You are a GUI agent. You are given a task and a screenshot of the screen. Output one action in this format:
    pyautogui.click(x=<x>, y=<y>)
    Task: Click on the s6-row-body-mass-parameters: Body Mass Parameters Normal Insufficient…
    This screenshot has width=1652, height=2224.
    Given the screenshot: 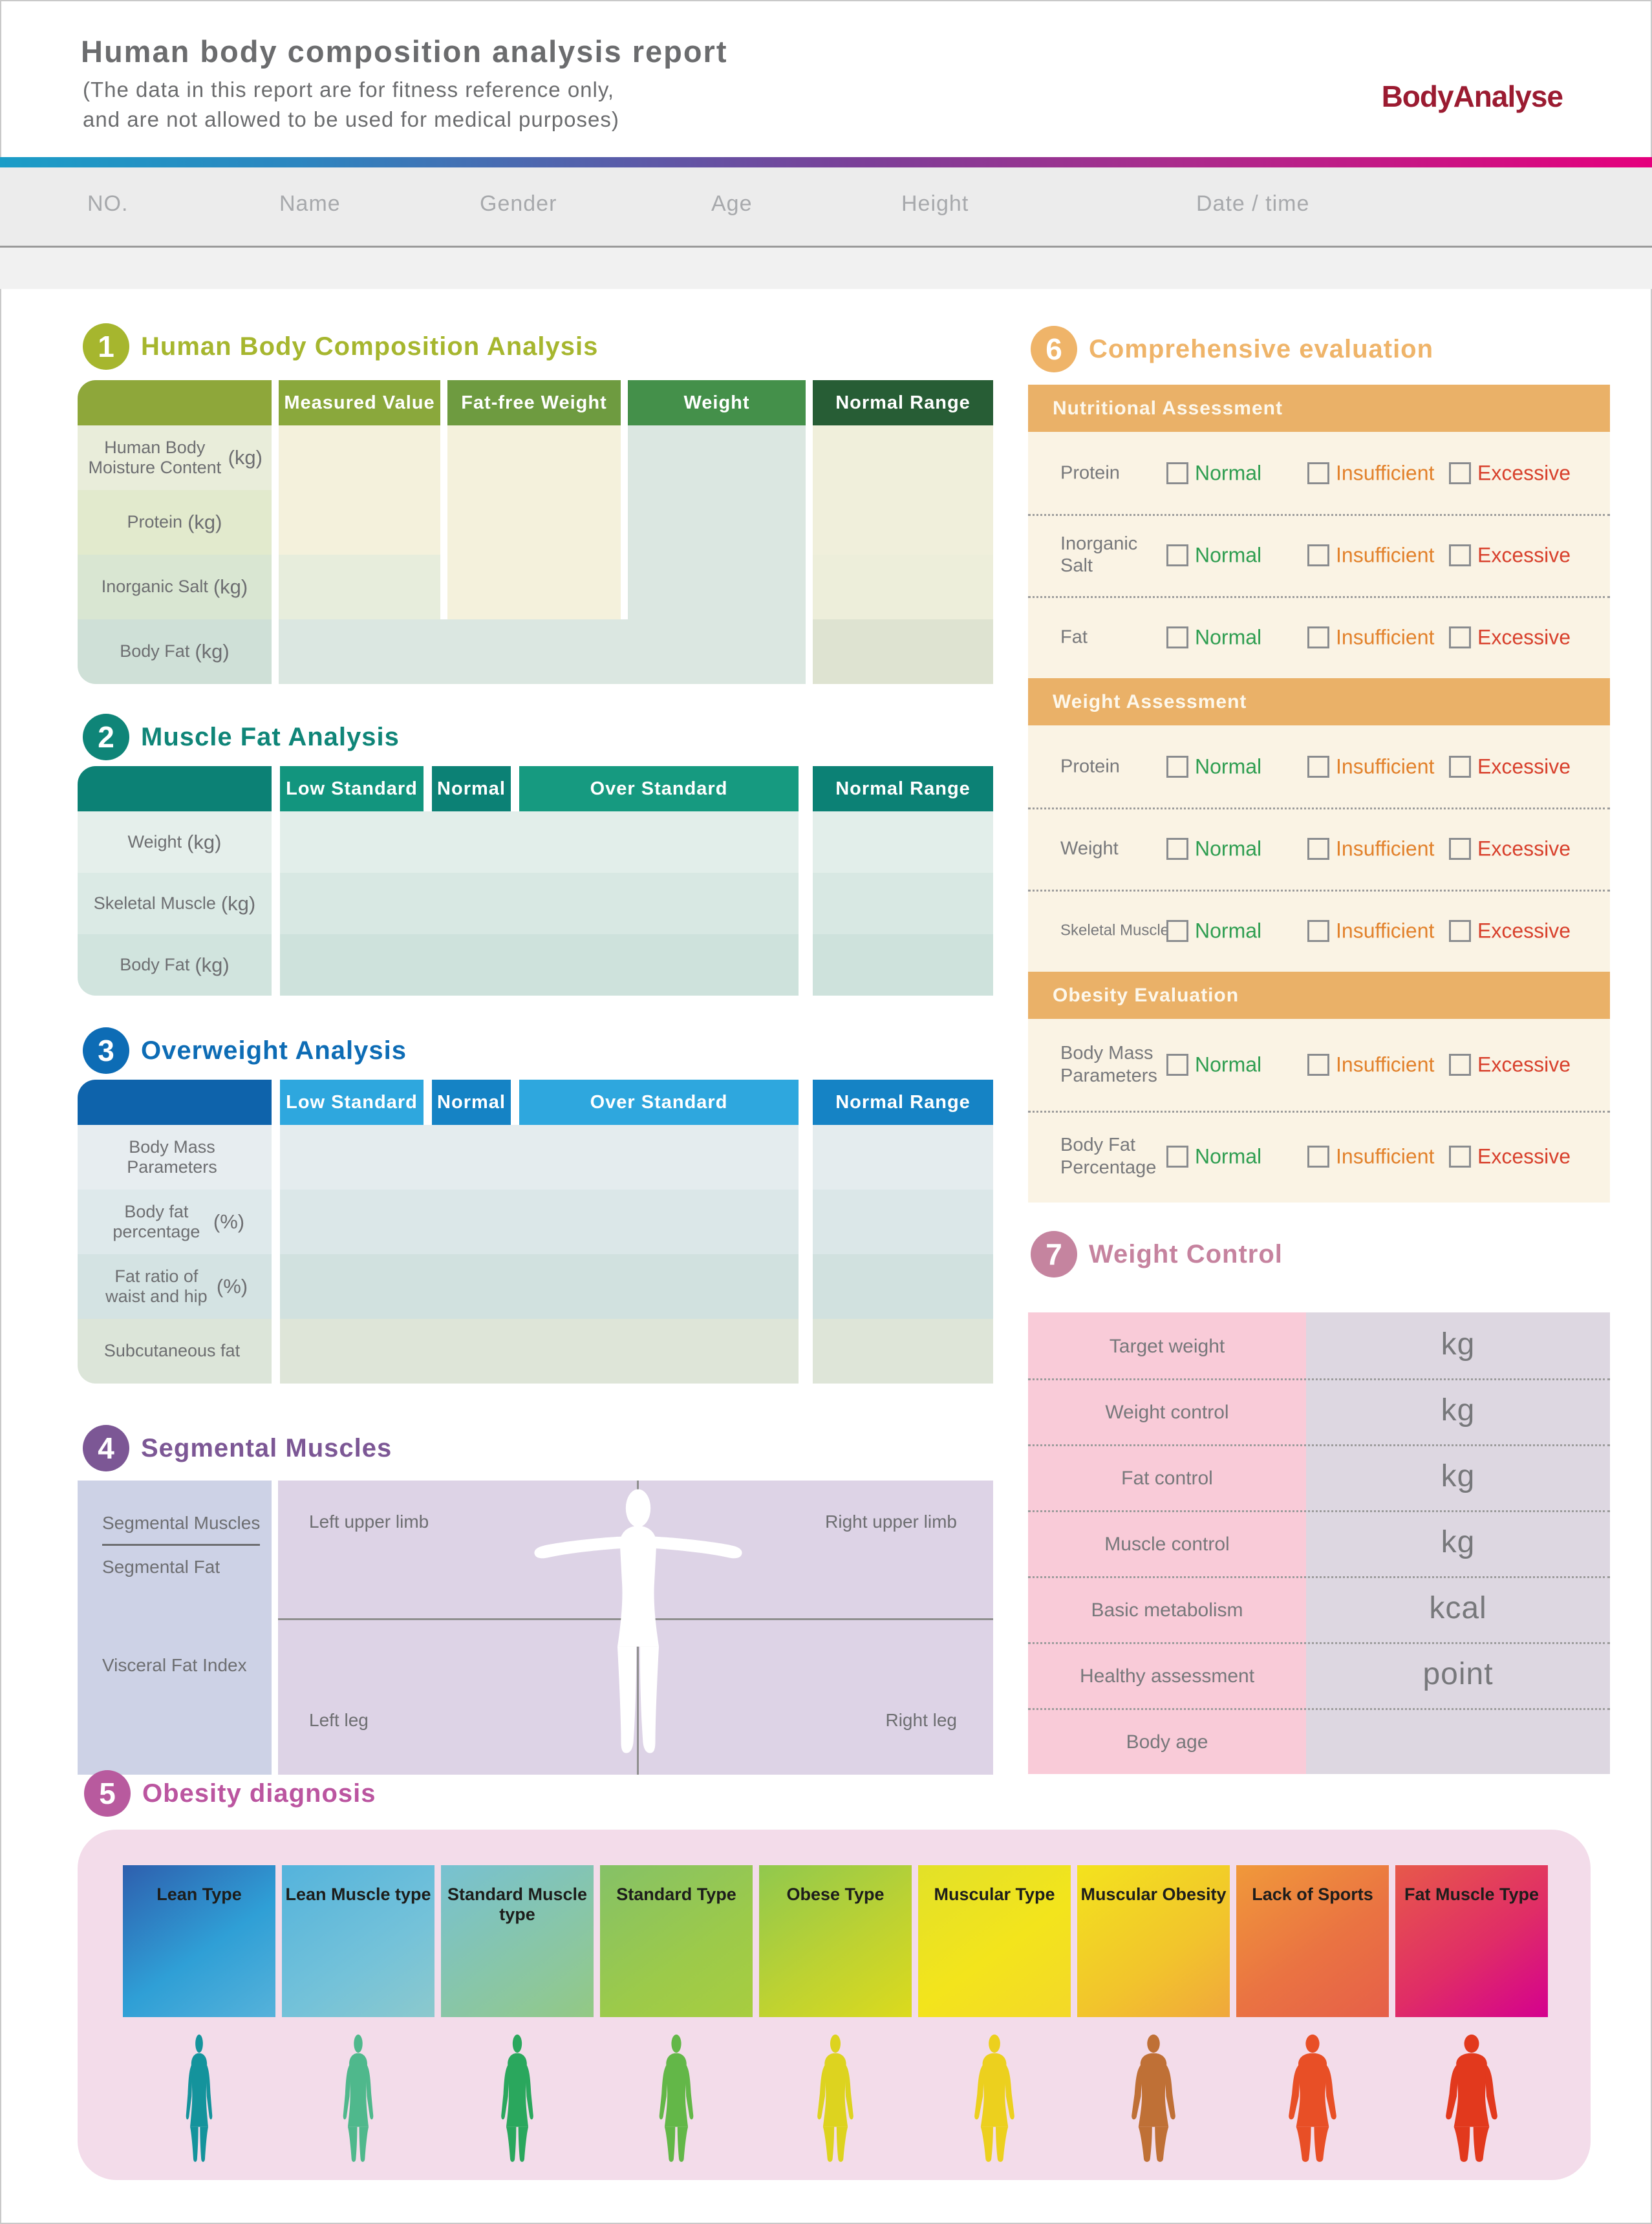 What is the action you would take?
    pyautogui.click(x=1319, y=1065)
    